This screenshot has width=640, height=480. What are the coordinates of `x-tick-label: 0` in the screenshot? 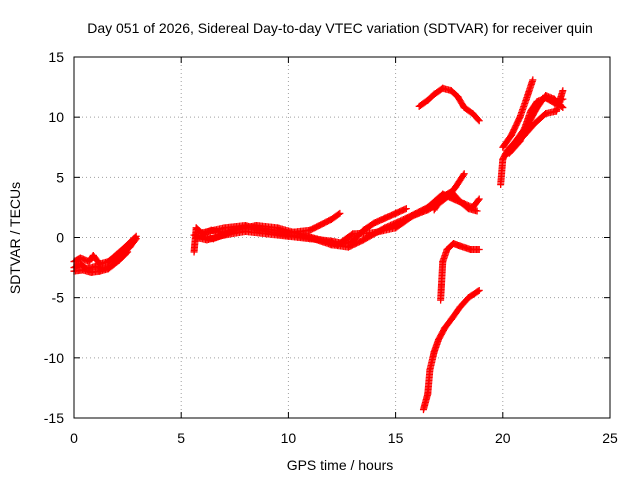 It's located at (74, 438).